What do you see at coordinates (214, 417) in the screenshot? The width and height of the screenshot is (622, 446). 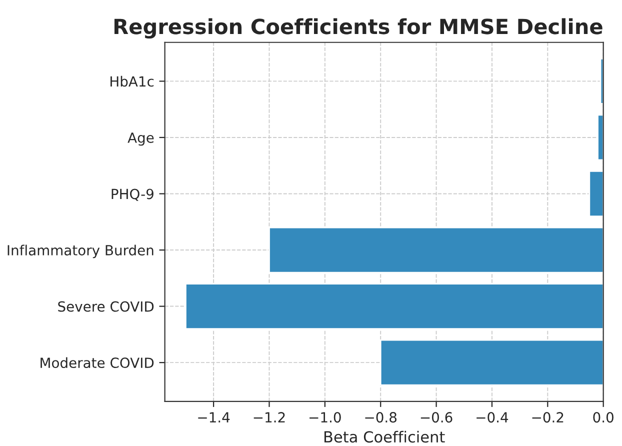 I see `x-tick-label: −1.4` at bounding box center [214, 417].